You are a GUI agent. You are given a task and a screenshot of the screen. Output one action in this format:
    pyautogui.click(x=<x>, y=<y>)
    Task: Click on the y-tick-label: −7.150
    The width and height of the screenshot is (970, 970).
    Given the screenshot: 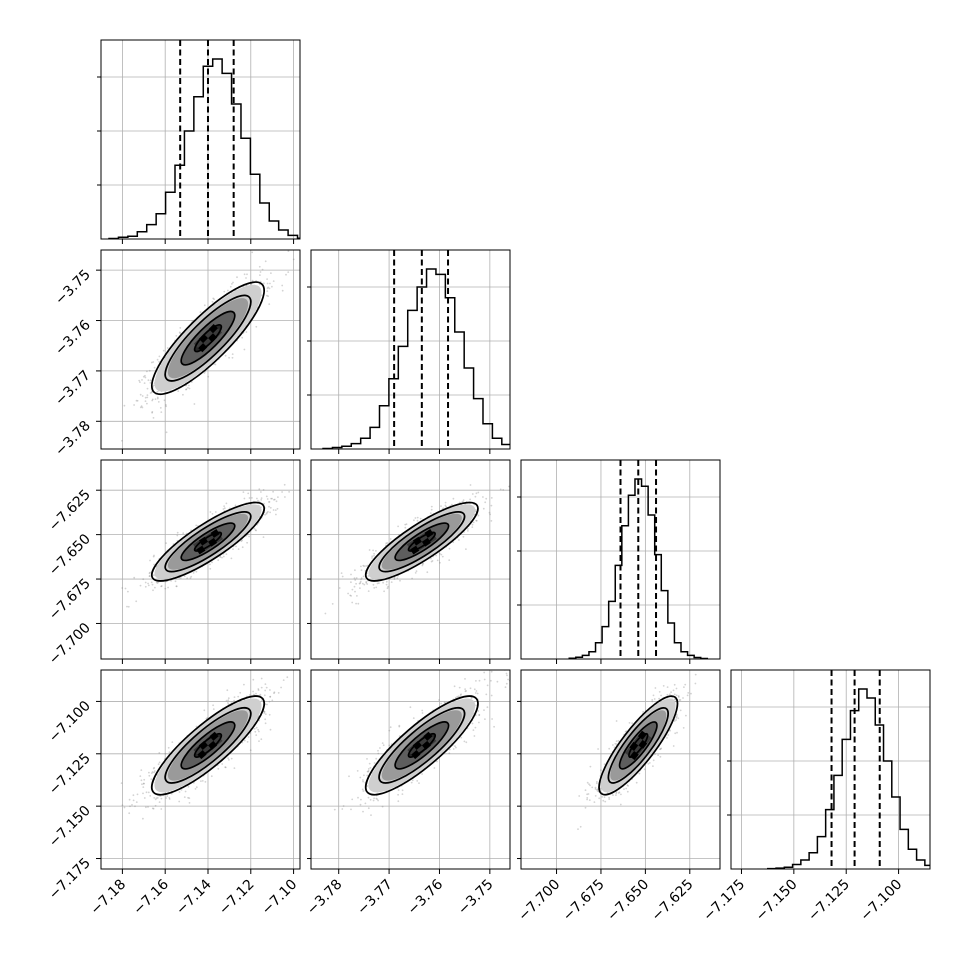 What is the action you would take?
    pyautogui.click(x=70, y=827)
    